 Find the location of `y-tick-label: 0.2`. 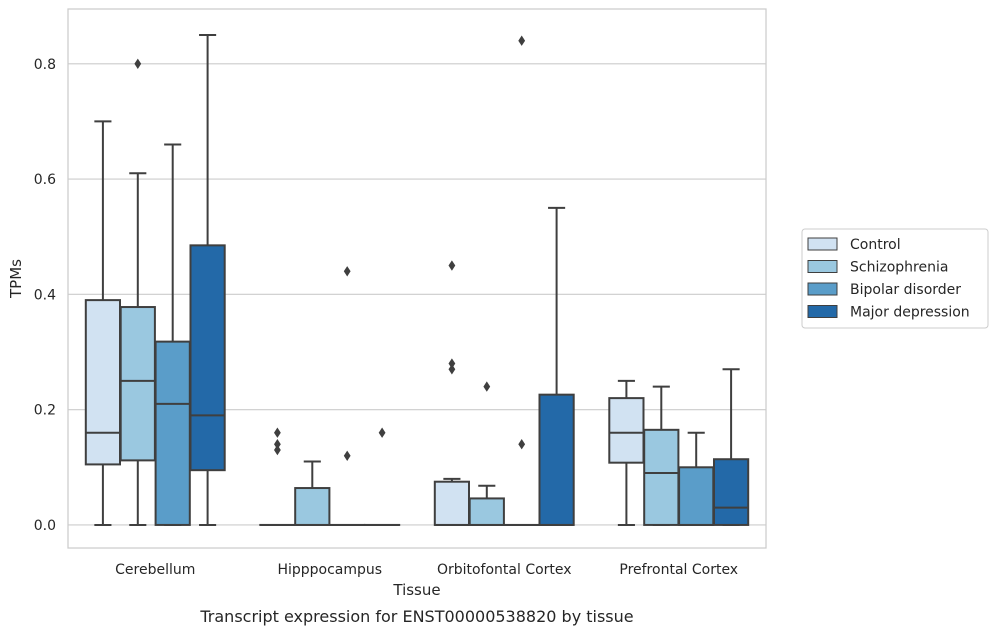

y-tick-label: 0.2 is located at coordinates (45, 411).